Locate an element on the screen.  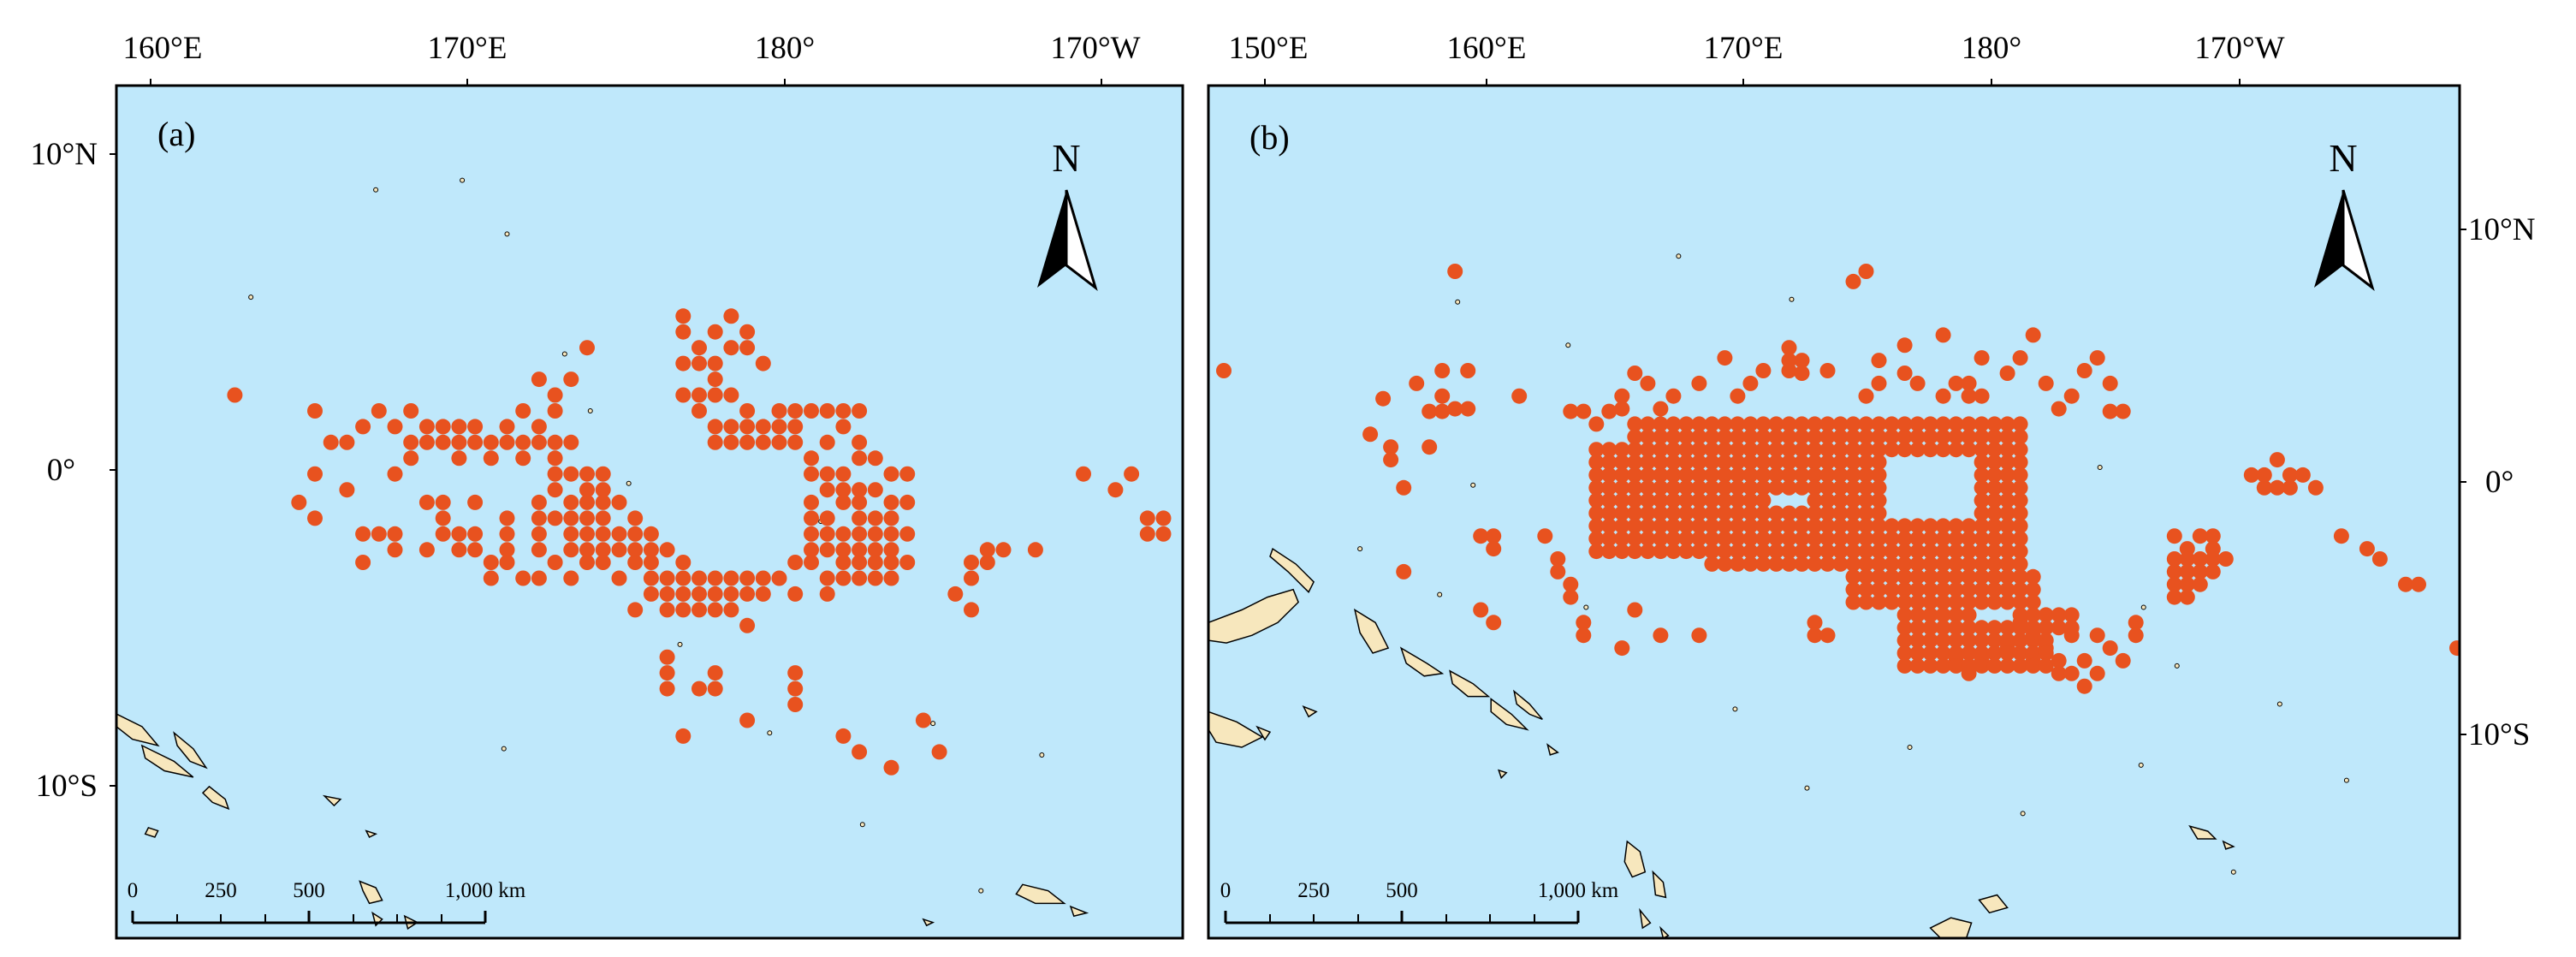
north-arrow-icon: N is located at coordinates (2344, 213).